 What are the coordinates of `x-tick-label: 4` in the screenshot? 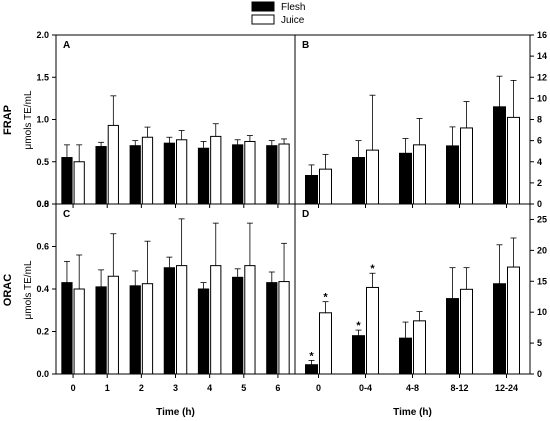 It's located at (209, 388).